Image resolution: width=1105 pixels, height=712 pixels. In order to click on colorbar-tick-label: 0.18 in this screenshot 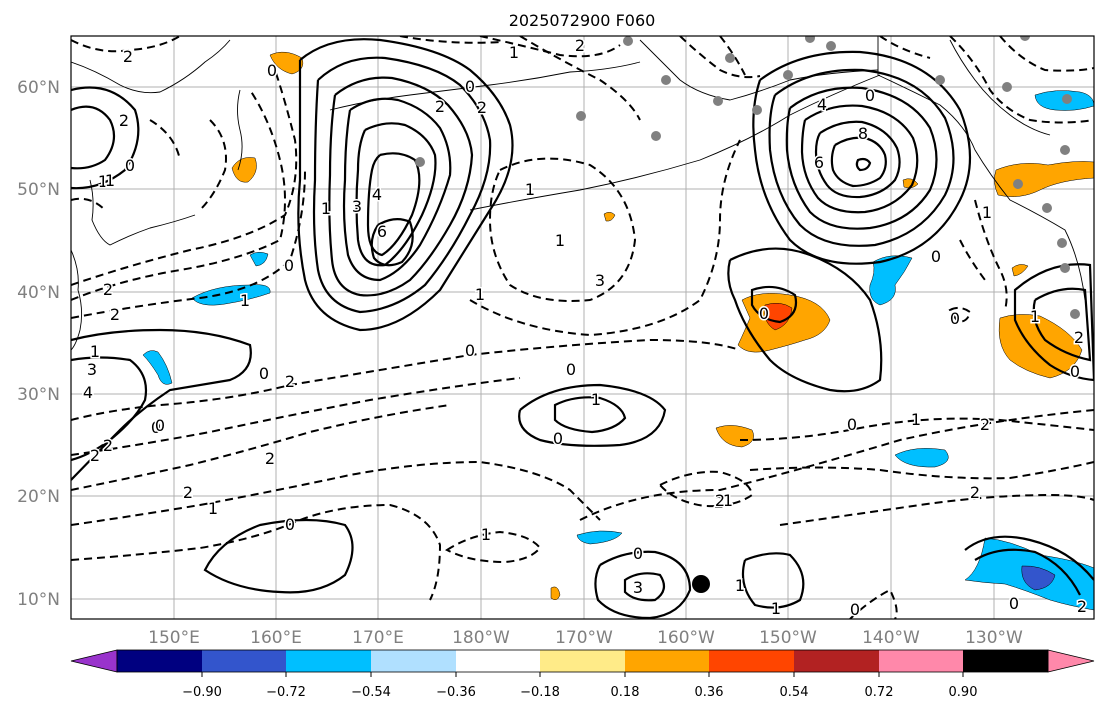, I will do `click(625, 692)`.